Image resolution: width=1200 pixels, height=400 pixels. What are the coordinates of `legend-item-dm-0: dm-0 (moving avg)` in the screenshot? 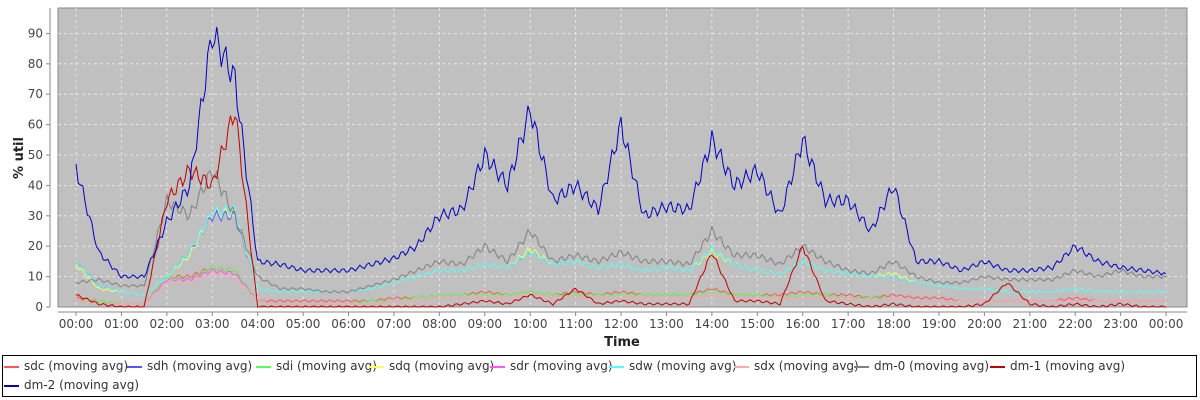 It's located at (921, 366).